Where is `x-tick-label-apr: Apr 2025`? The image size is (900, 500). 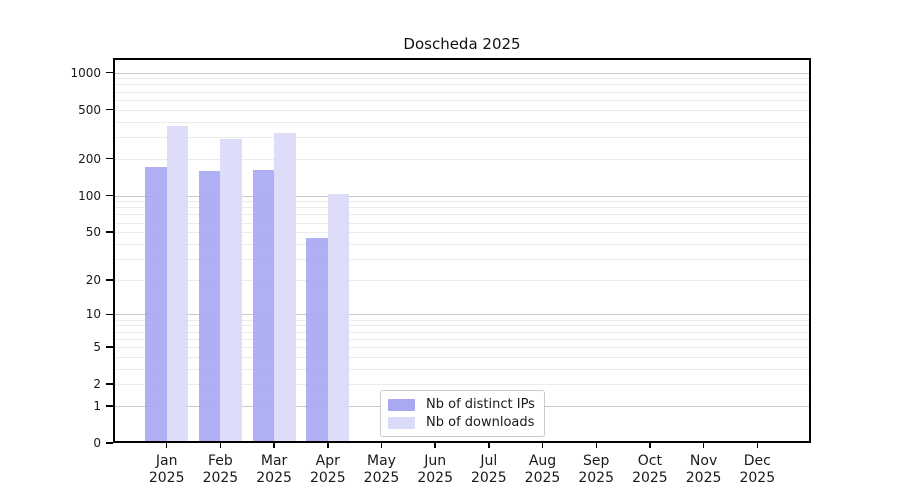 x-tick-label-apr: Apr 2025 is located at coordinates (328, 469).